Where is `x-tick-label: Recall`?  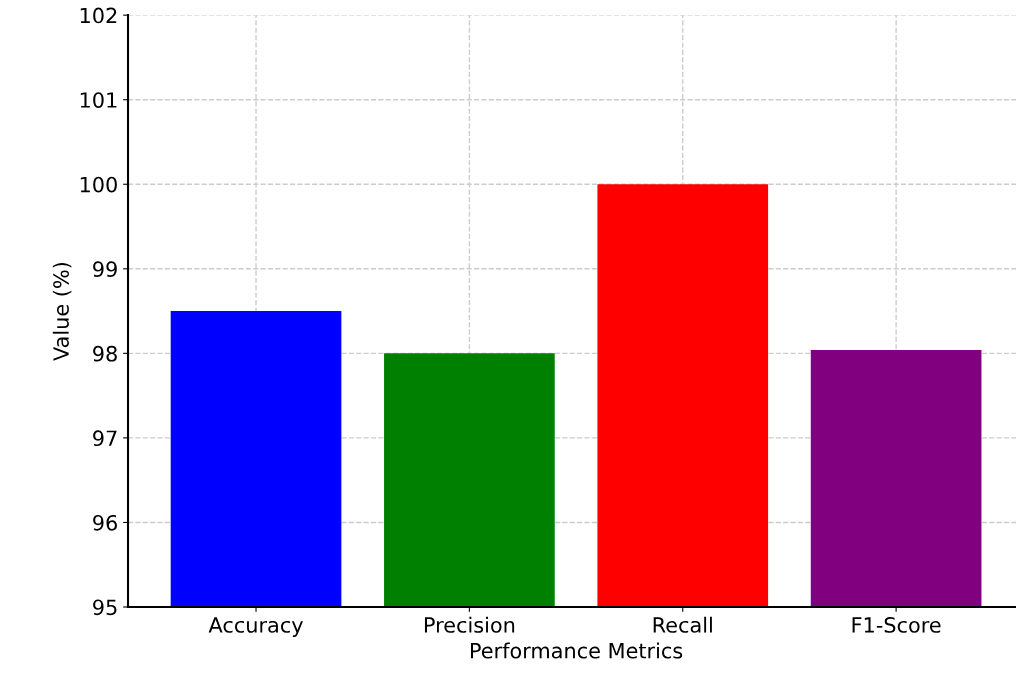 x-tick-label: Recall is located at coordinates (682, 624).